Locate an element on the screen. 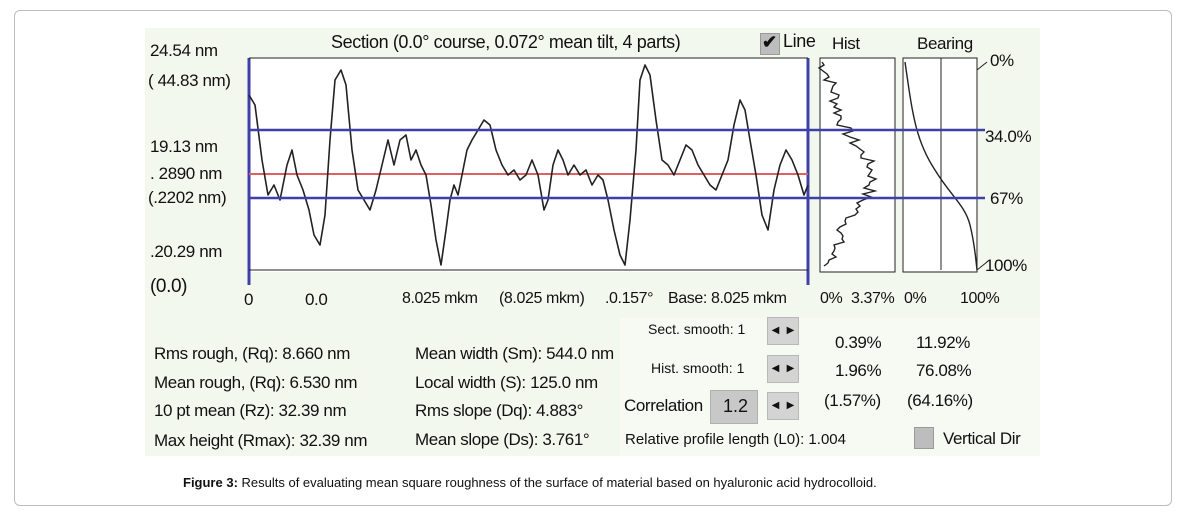  stat-10pt-mean: 10 pt mean (Rz): 32.39 nm is located at coordinates (250, 410).